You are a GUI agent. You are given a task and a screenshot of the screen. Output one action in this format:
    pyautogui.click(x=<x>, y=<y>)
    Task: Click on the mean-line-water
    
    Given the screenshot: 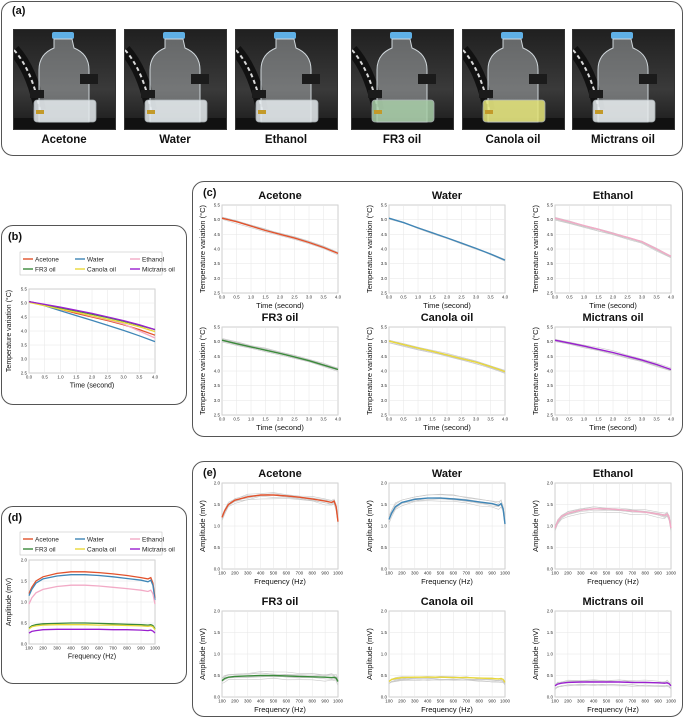 What is the action you would take?
    pyautogui.click(x=447, y=239)
    